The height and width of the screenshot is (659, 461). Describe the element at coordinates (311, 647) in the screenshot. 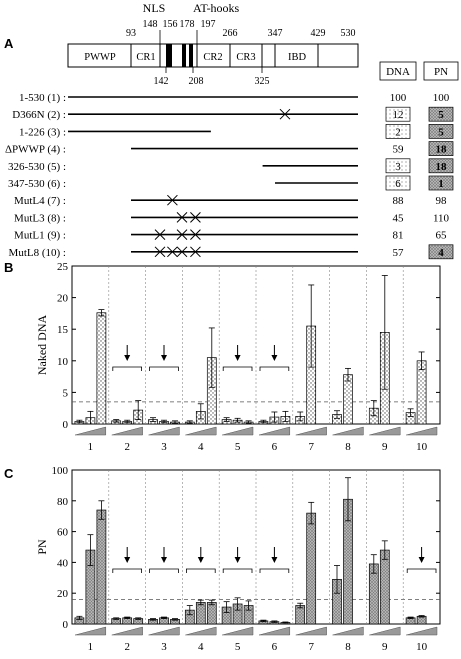

I see `x-tick-label: 7` at that location.